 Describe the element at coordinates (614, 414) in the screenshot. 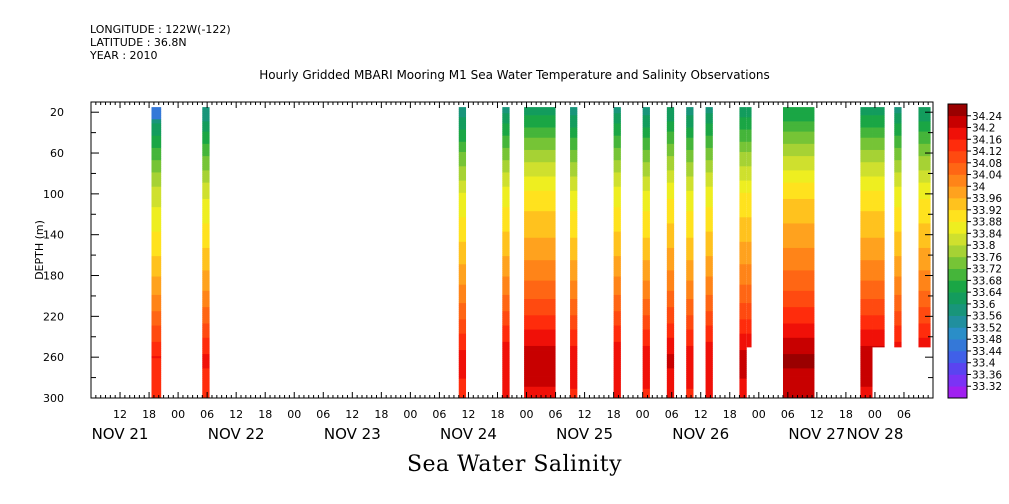

I see `x-hour-label: 18` at that location.